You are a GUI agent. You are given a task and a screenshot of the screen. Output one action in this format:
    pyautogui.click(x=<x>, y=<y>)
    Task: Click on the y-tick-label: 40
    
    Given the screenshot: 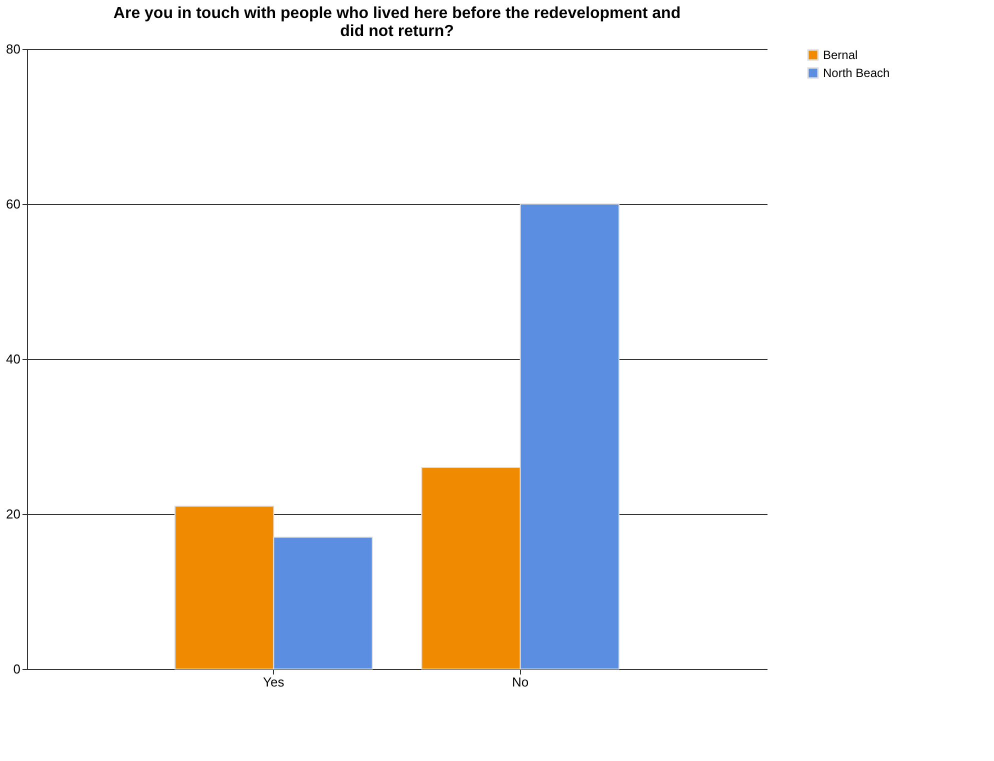 What is the action you would take?
    pyautogui.click(x=13, y=359)
    